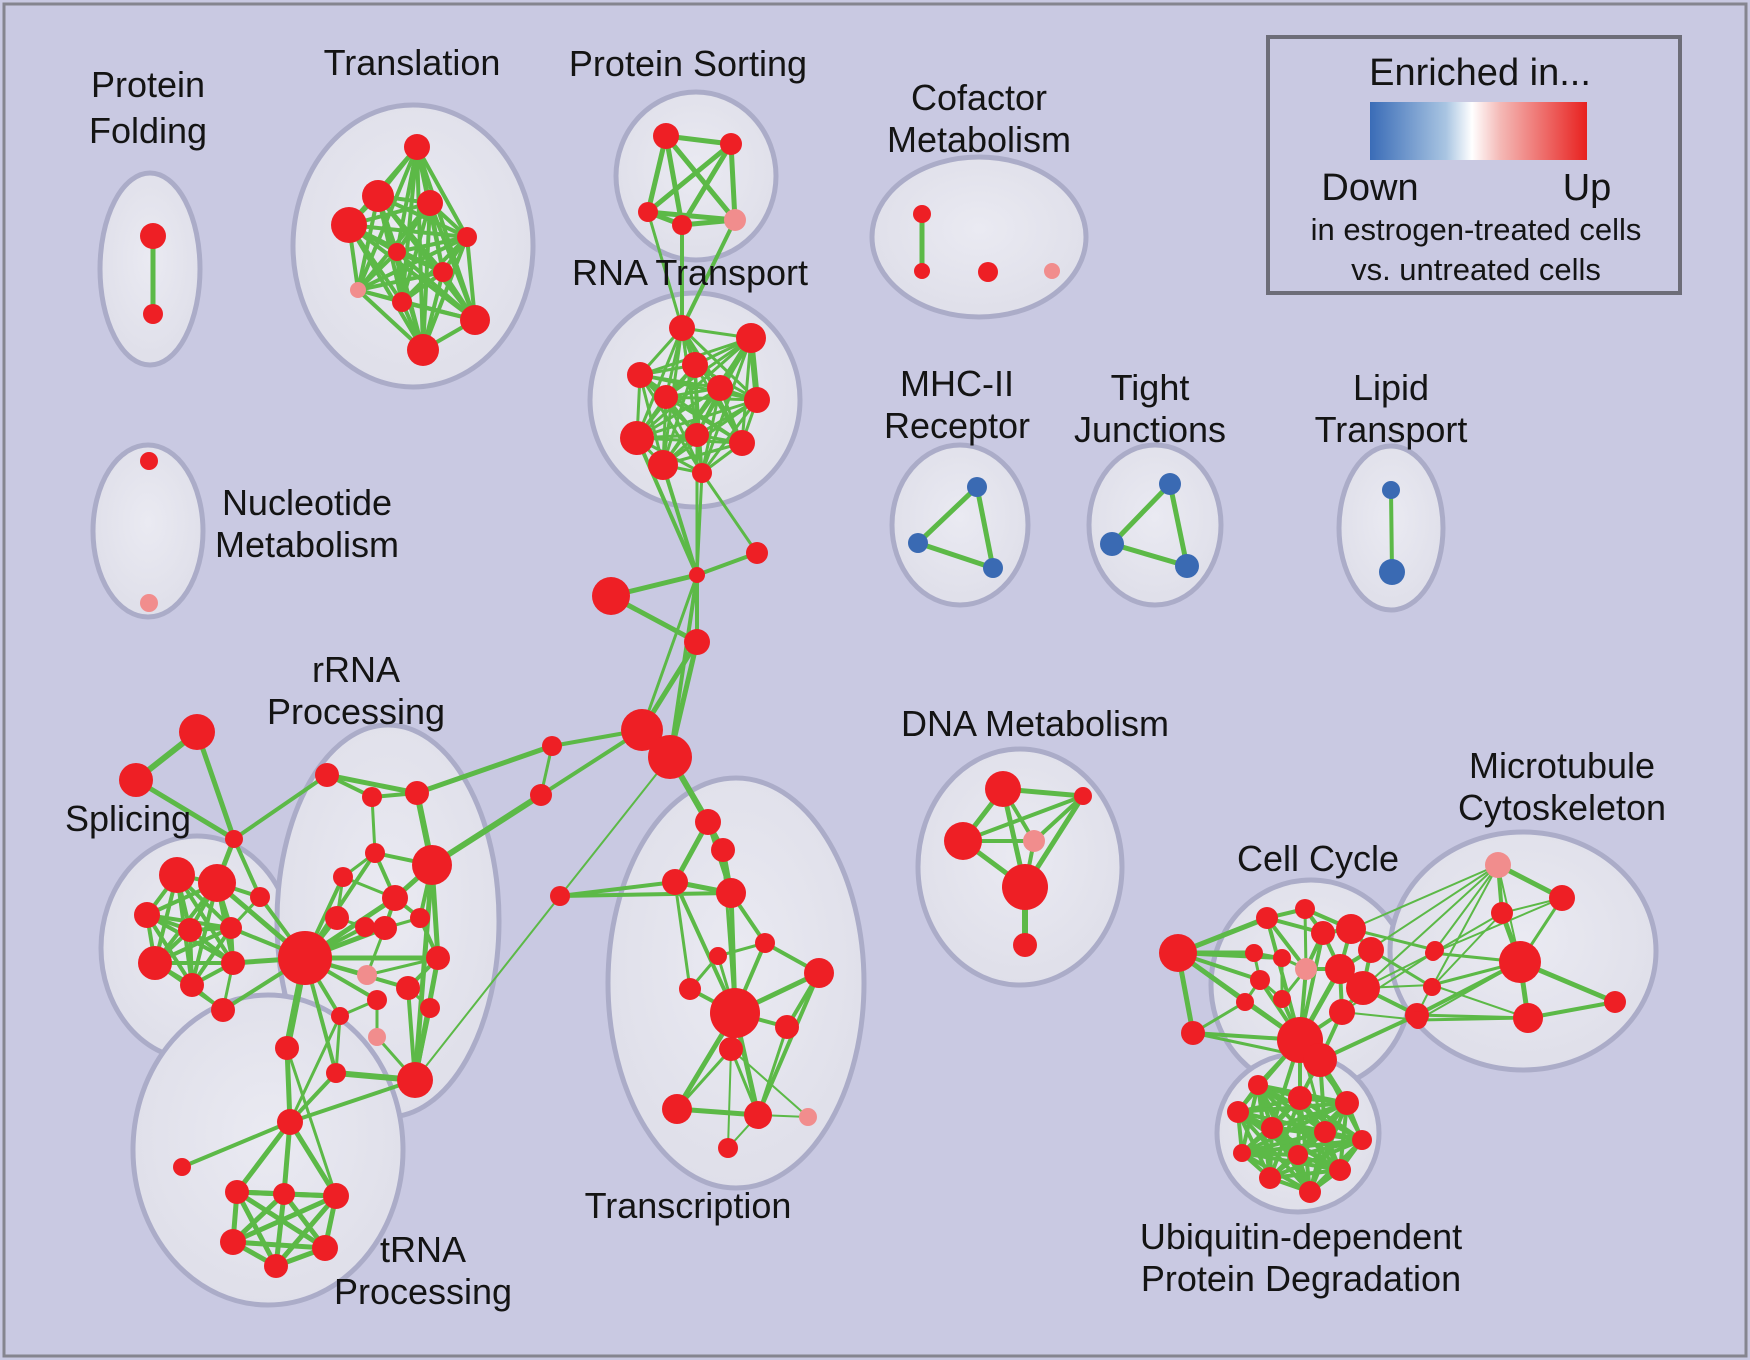  Describe the element at coordinates (148, 130) in the screenshot. I see `cluster-label-line: Folding` at that location.